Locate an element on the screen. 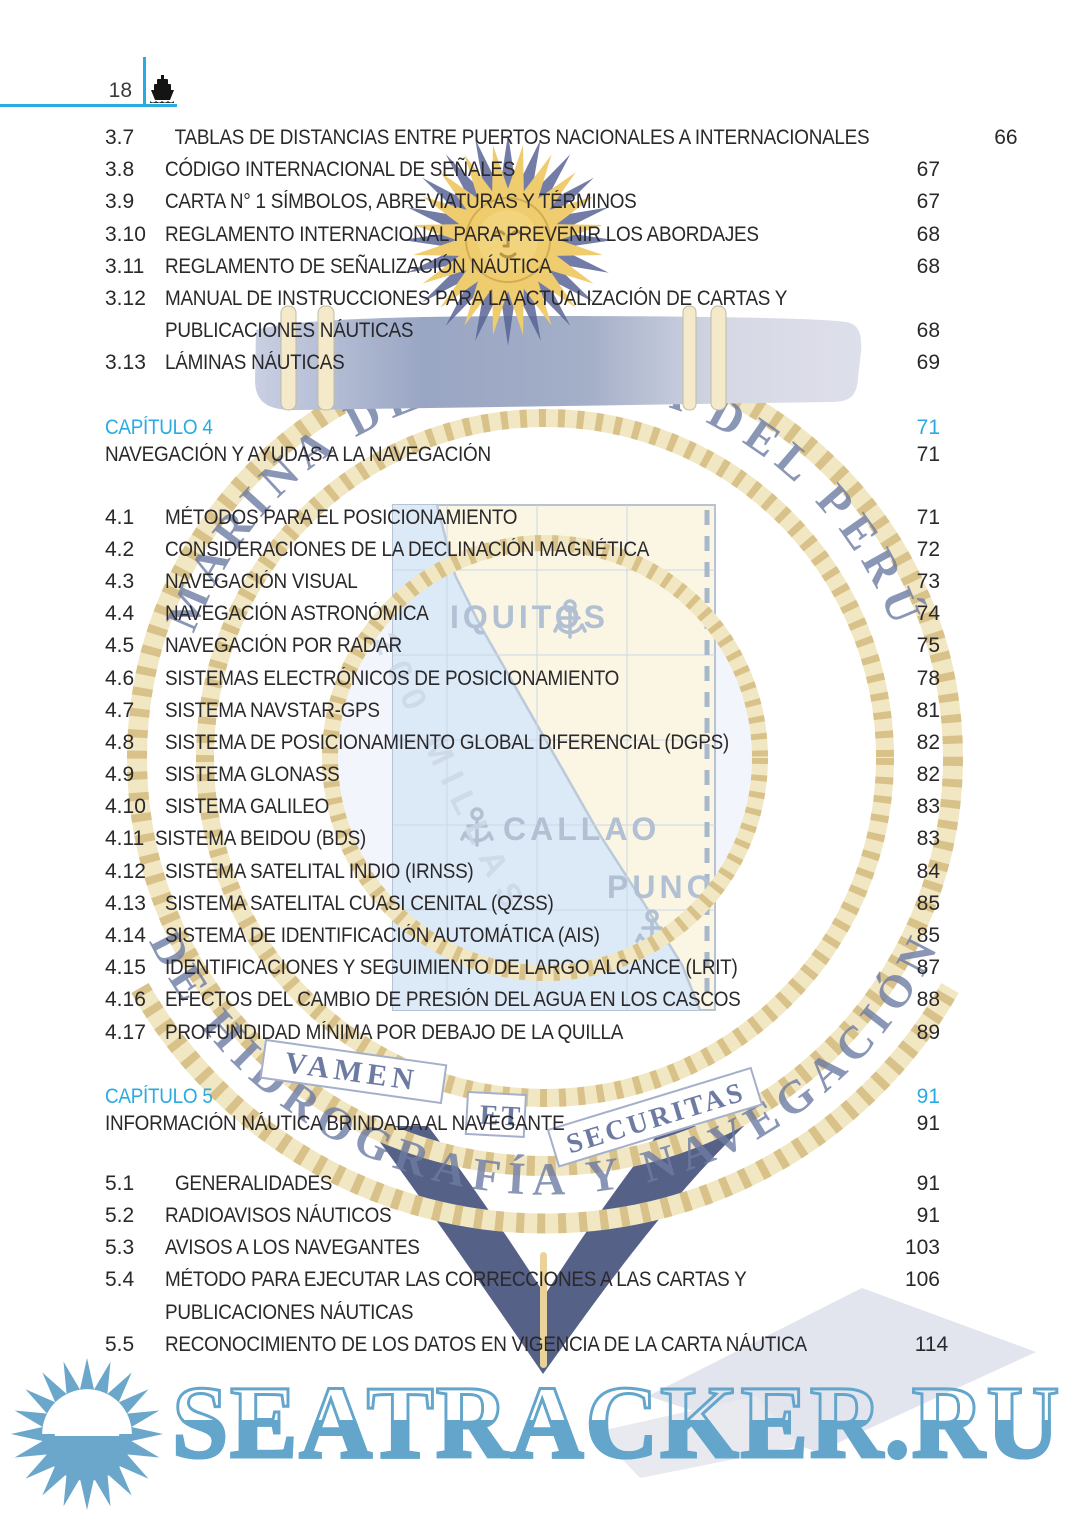 The width and height of the screenshot is (1080, 1515). toc-entry-number: 4.12 is located at coordinates (125, 871).